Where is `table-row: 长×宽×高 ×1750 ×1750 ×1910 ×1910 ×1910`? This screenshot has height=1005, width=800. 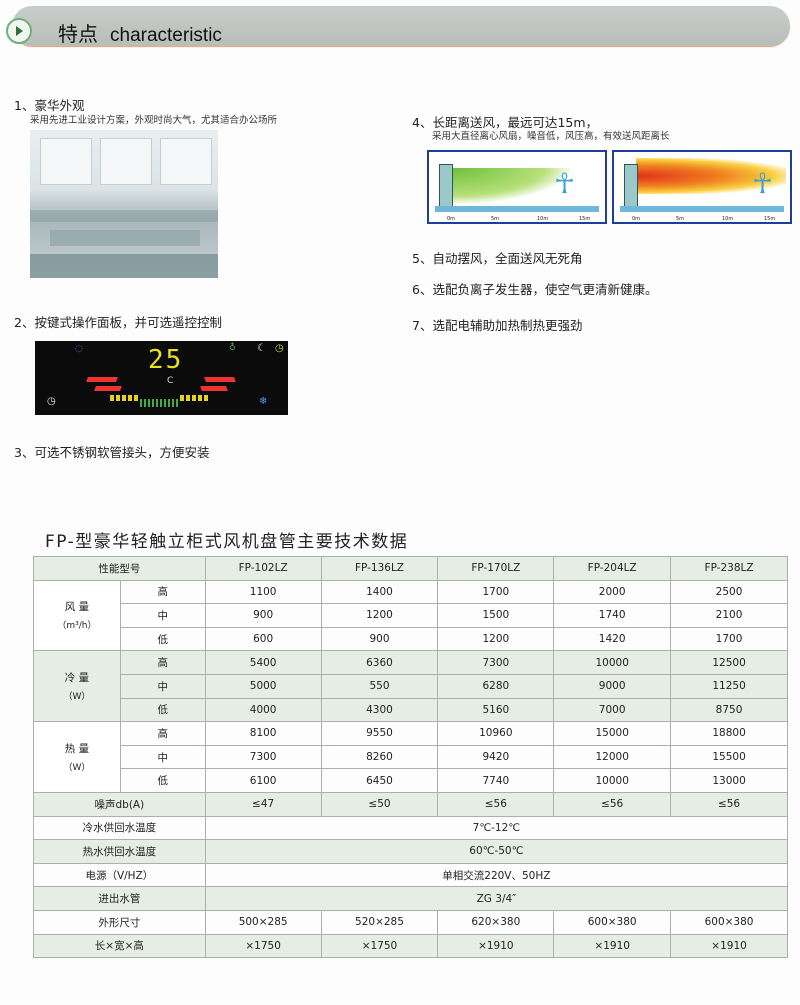 table-row: 长×宽×高 ×1750 ×1750 ×1910 ×1910 ×1910 is located at coordinates (410, 946).